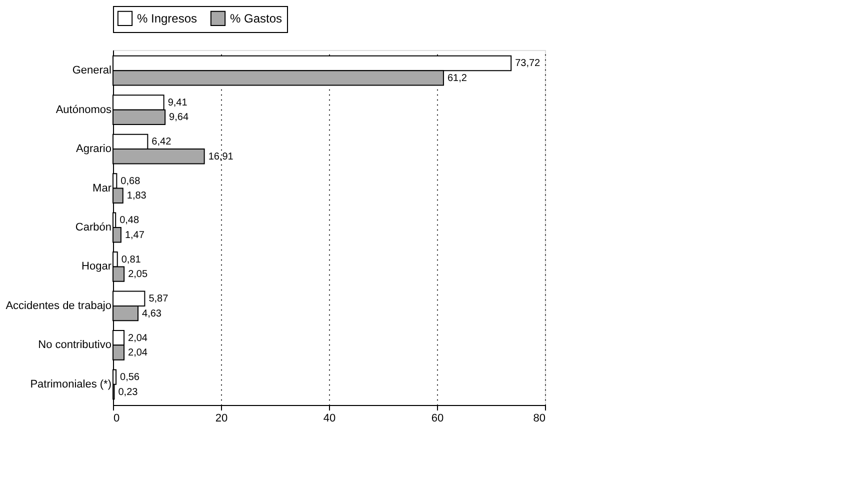 This screenshot has width=841, height=500. What do you see at coordinates (71, 384) in the screenshot?
I see `y-tick-label: Patrimoniales (*)` at bounding box center [71, 384].